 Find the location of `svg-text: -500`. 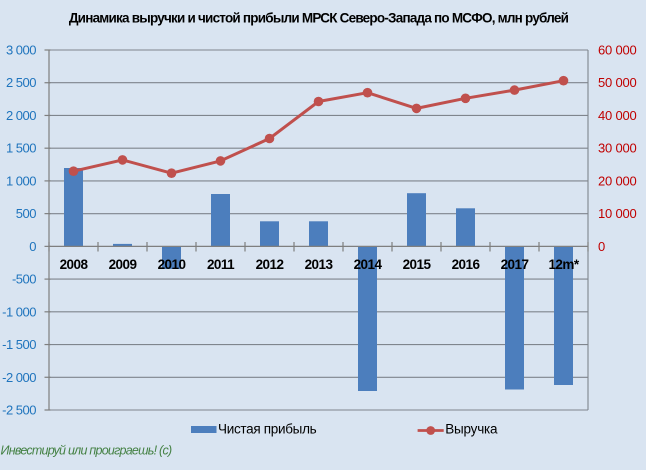

svg-text: -500 is located at coordinates (24, 279).